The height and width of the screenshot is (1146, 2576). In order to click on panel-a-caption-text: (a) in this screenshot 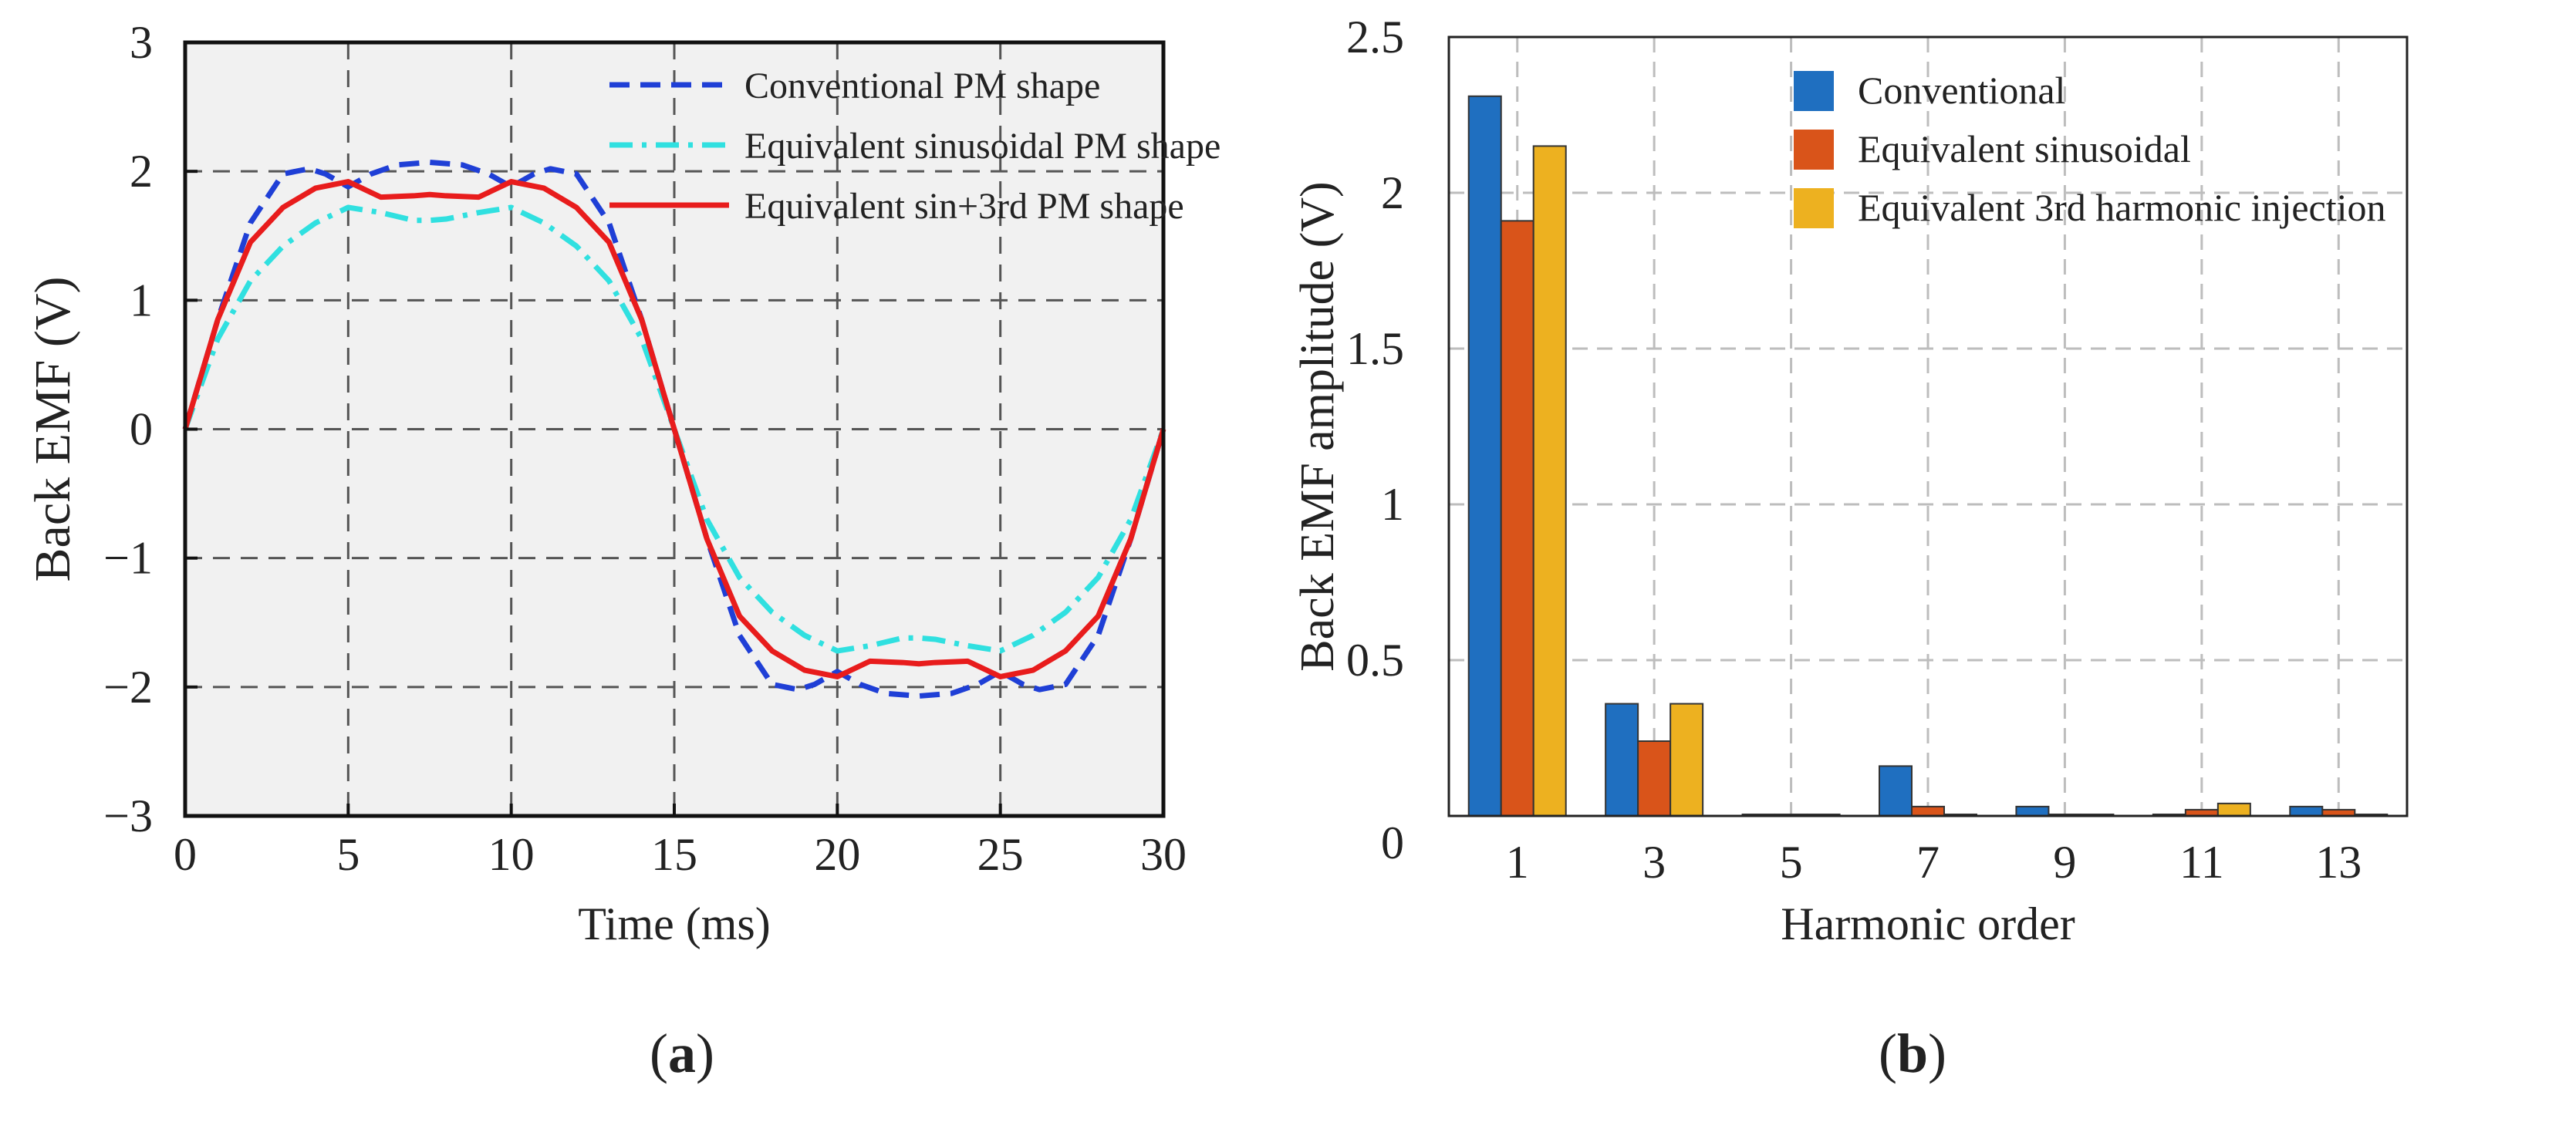, I will do `click(682, 1054)`.